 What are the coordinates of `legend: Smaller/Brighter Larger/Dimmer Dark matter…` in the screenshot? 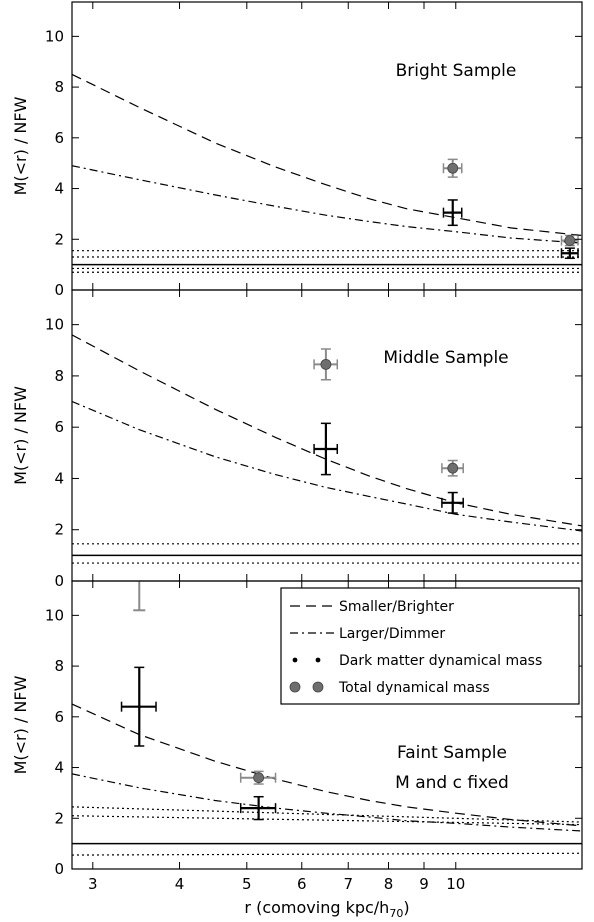 It's located at (430, 646).